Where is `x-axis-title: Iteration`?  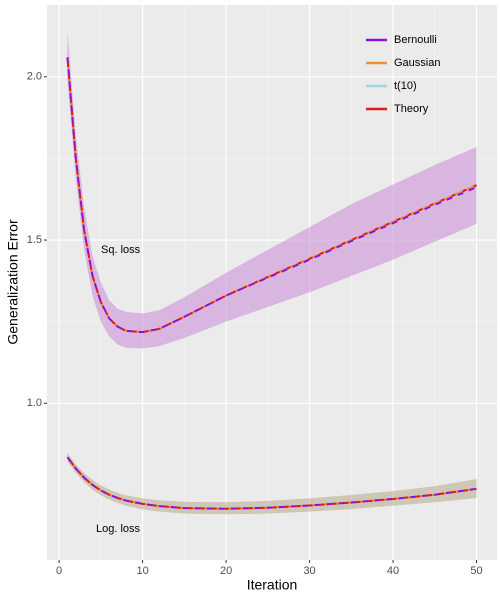
x-axis-title: Iteration is located at coordinates (272, 585).